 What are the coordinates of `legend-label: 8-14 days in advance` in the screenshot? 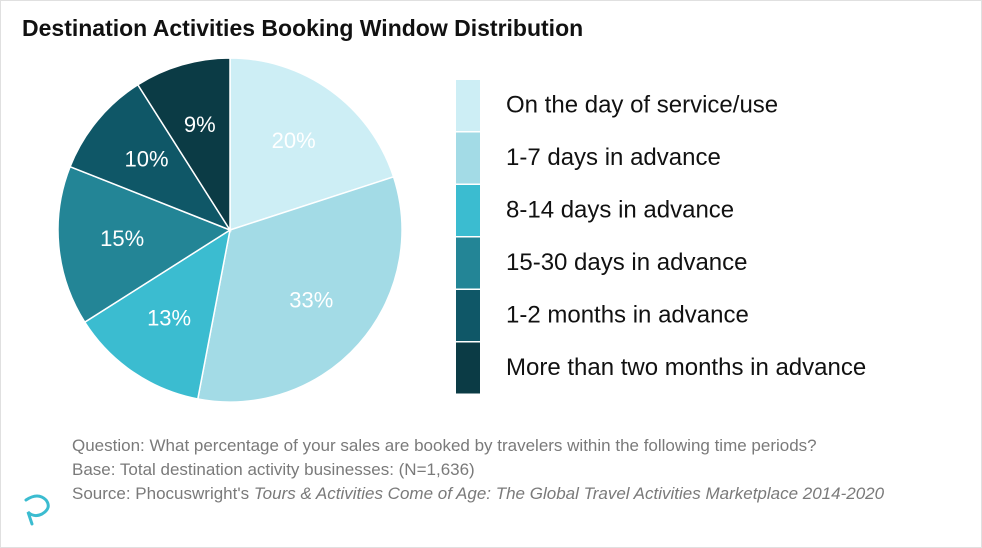 It's located at (620, 210).